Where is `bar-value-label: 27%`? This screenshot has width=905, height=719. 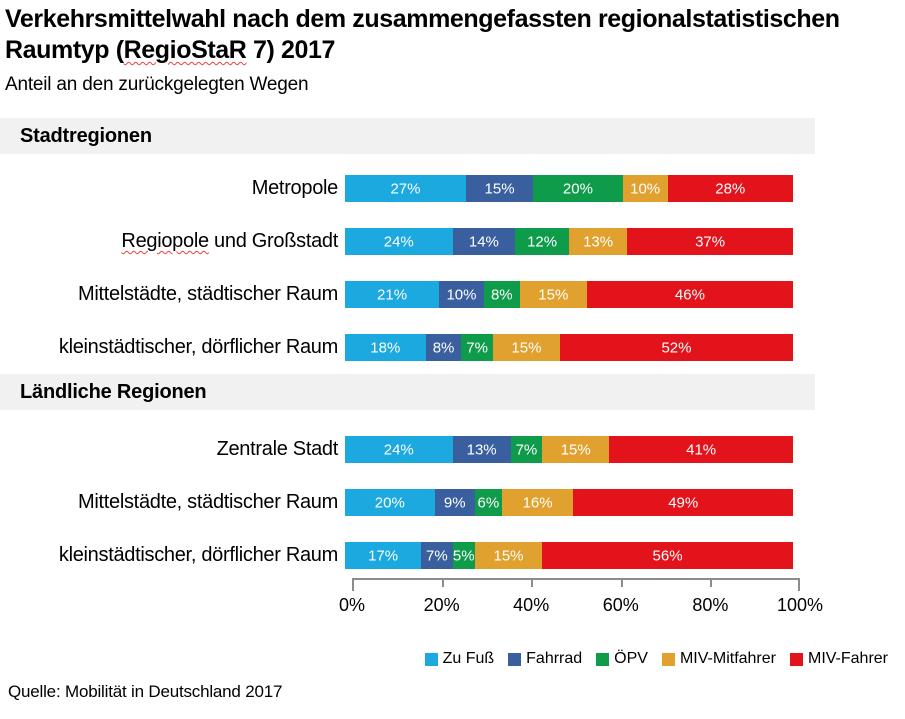 bar-value-label: 27% is located at coordinates (405, 188).